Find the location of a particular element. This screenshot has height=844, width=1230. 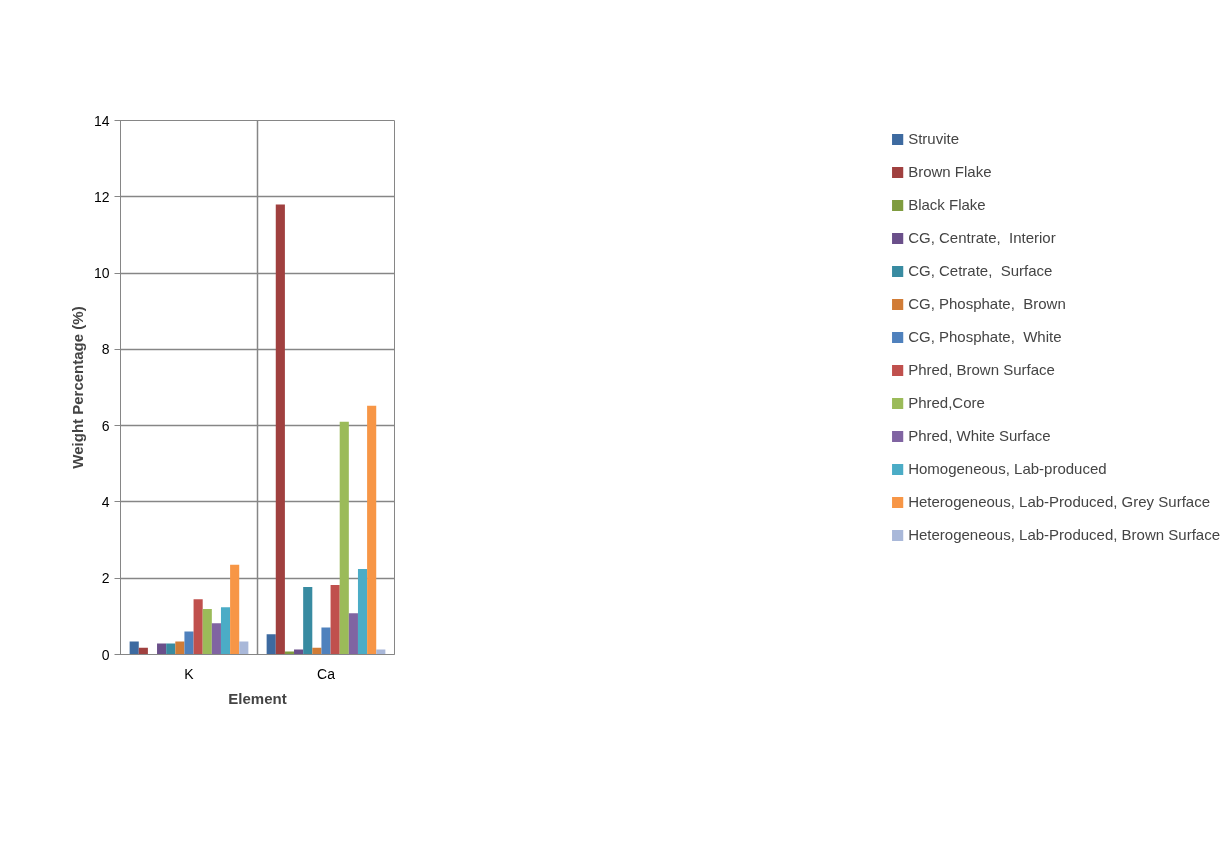

legend-label: Heterogeneous, Lab-Produced, Brown Surface is located at coordinates (1064, 534).